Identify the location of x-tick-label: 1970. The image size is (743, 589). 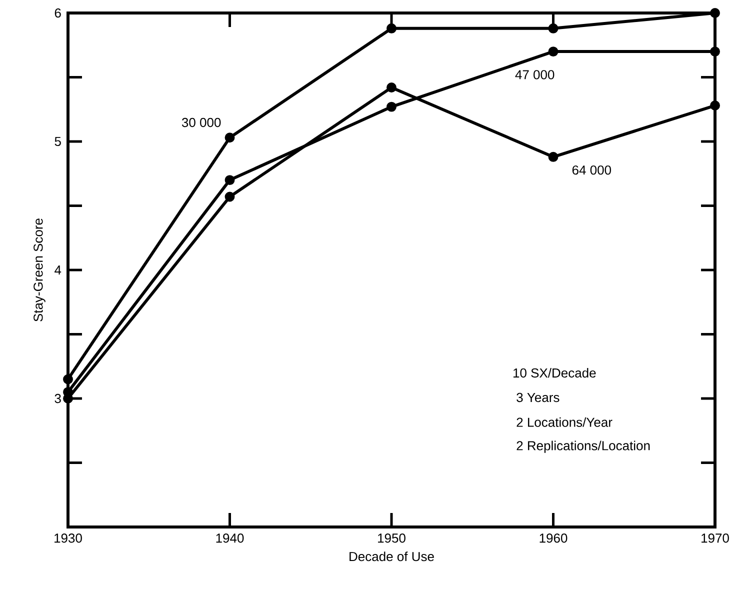
(715, 538).